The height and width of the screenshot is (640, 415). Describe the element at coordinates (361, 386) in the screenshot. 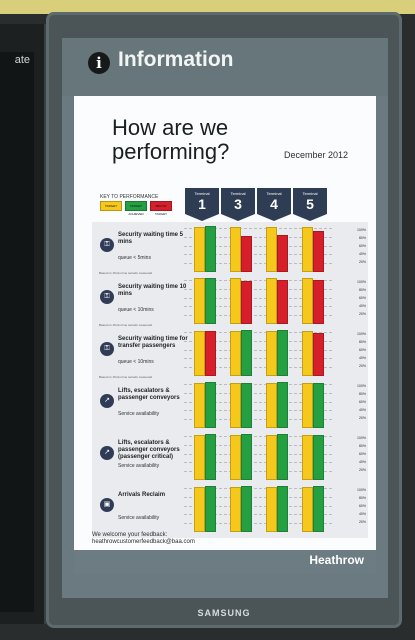

I see `percent-tick: 100%` at that location.